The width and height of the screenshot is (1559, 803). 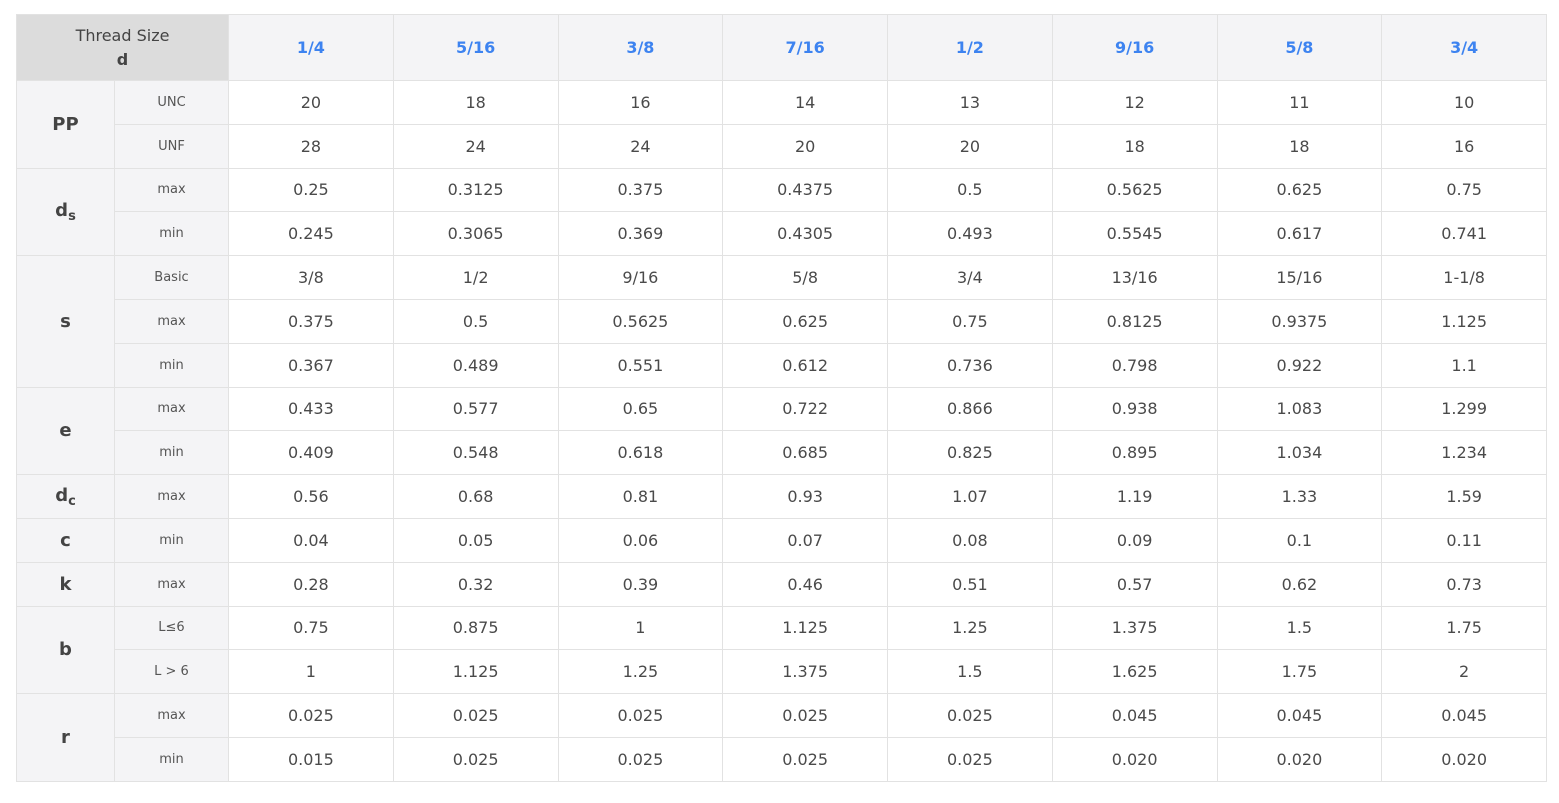 I want to click on value-cell: 0.06, so click(x=640, y=540).